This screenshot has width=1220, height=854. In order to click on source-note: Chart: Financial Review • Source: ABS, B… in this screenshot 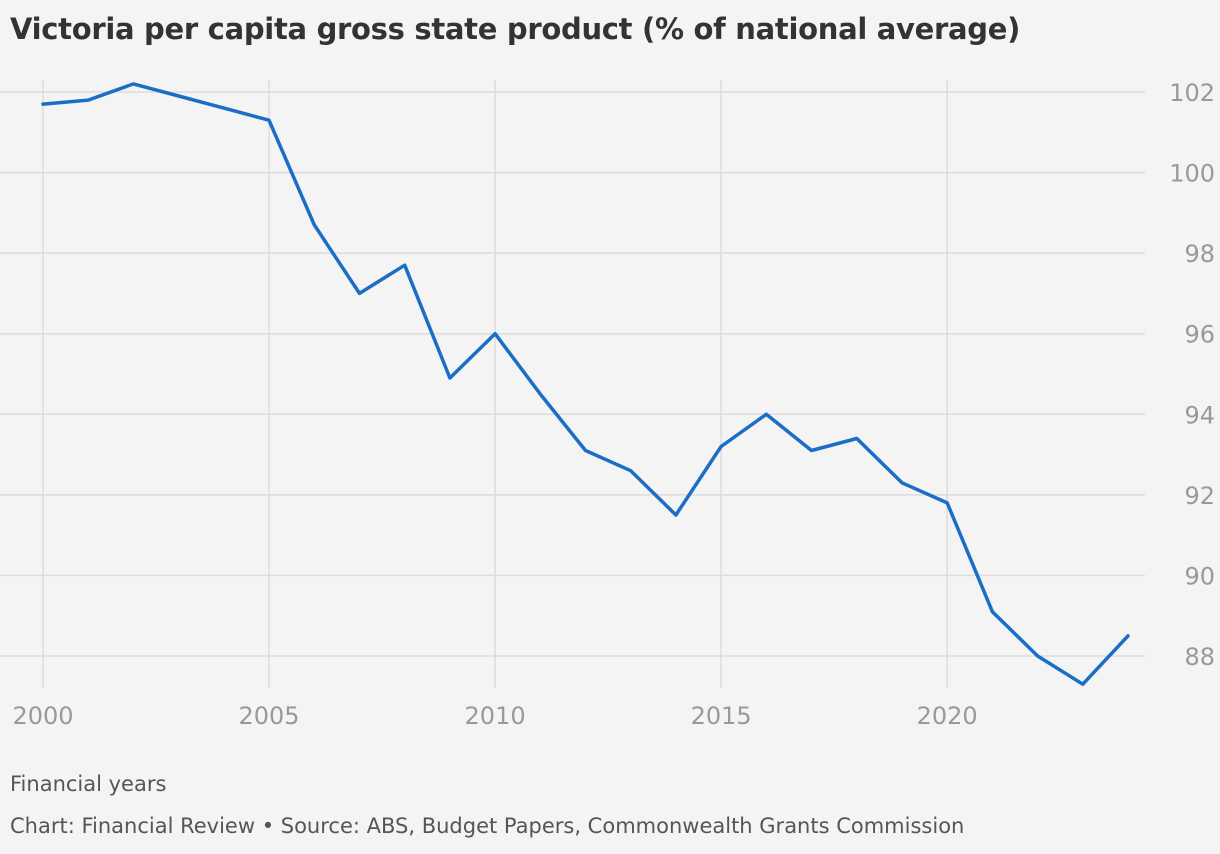, I will do `click(487, 826)`.